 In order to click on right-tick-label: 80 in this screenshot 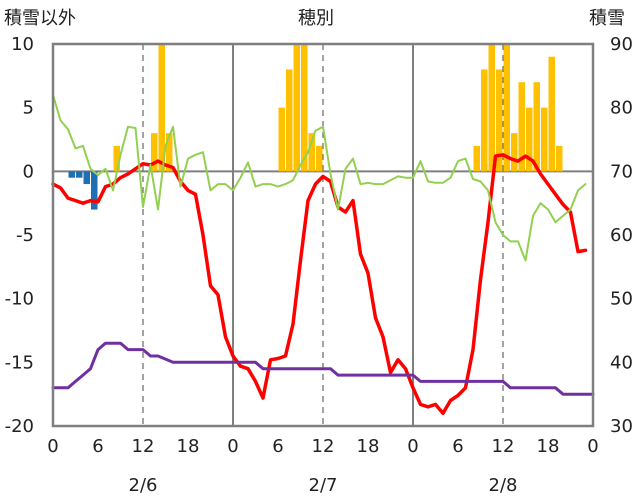, I will do `click(621, 108)`.